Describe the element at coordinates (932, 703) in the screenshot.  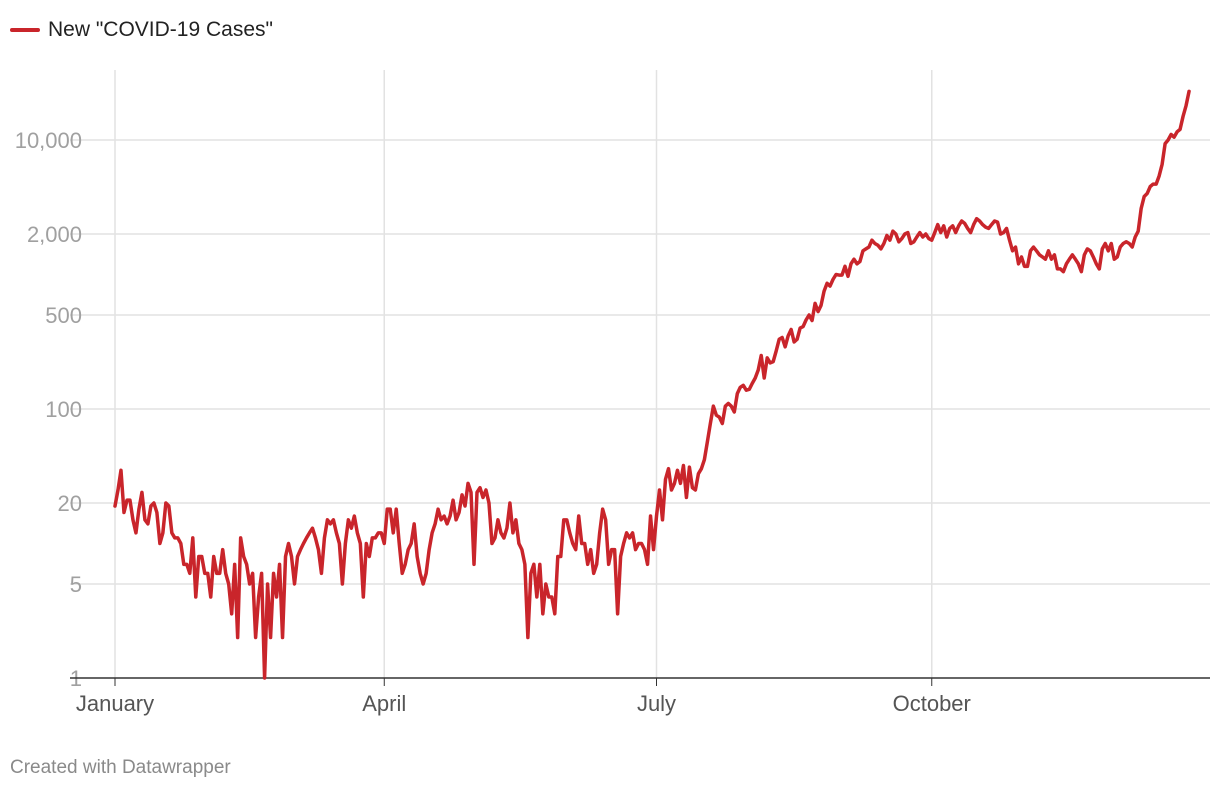
I see `x-tick-label: October` at that location.